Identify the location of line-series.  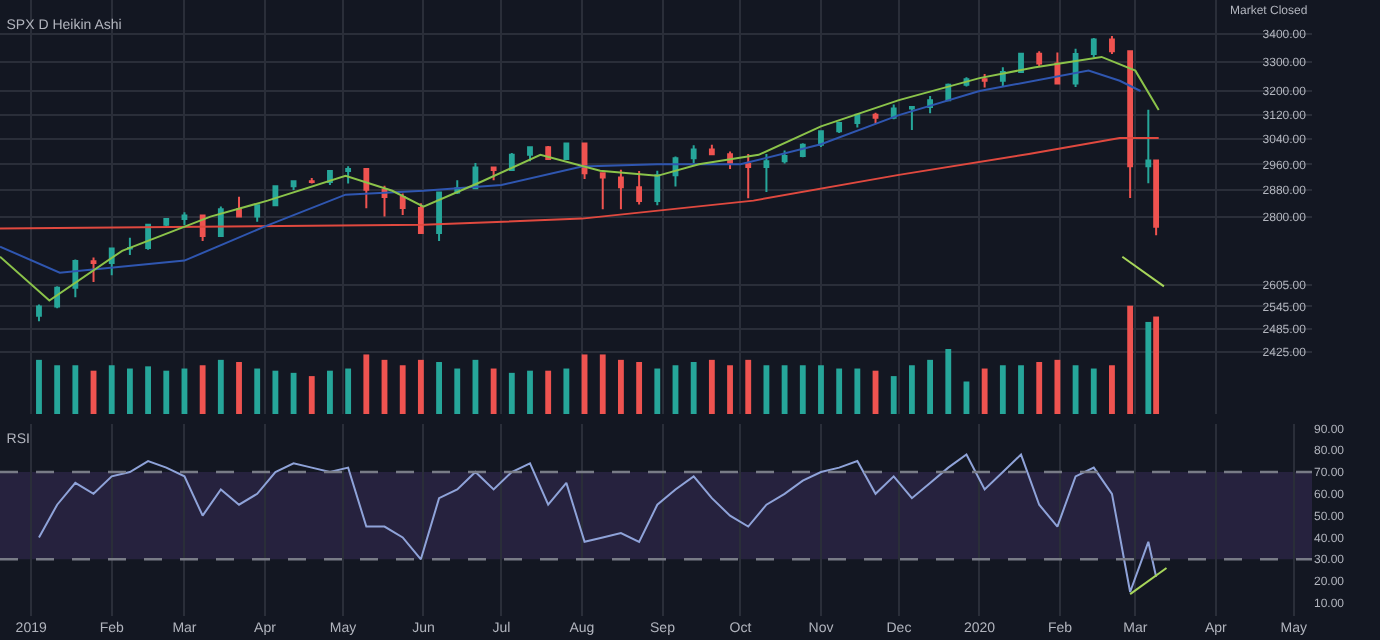
(580, 183).